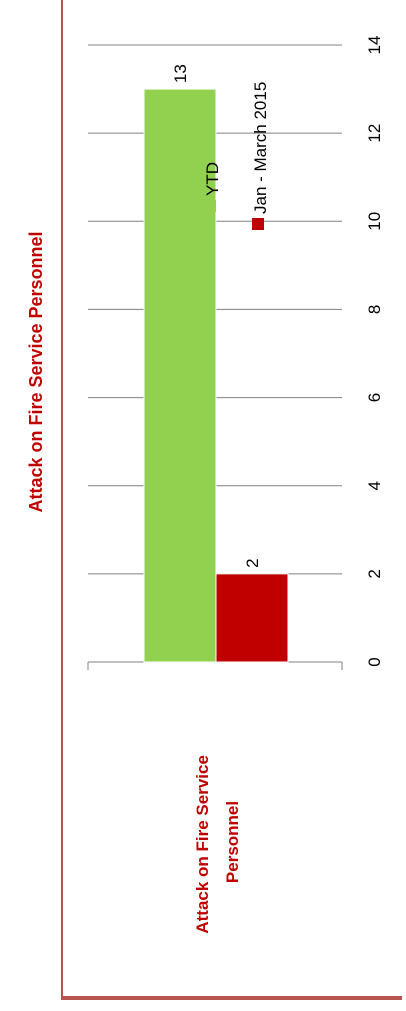  I want to click on chart-title: Attack on Fire Service Personnel, so click(36, 371).